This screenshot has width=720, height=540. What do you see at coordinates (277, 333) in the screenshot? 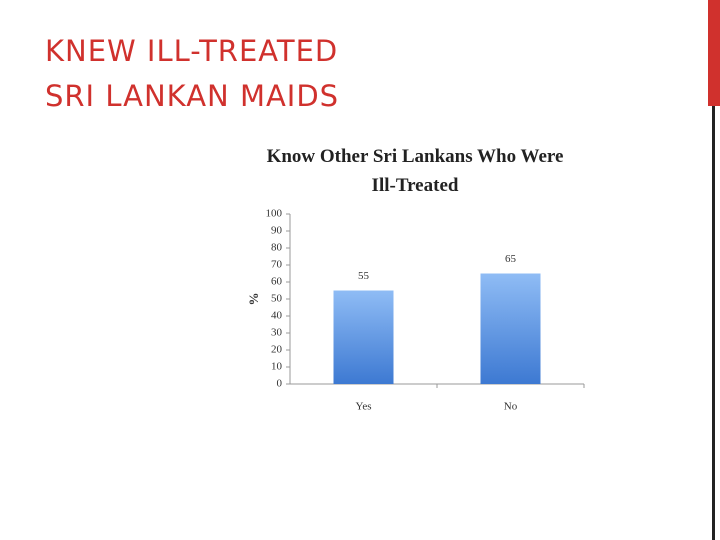
I see `y-tick-label: 30` at bounding box center [277, 333].